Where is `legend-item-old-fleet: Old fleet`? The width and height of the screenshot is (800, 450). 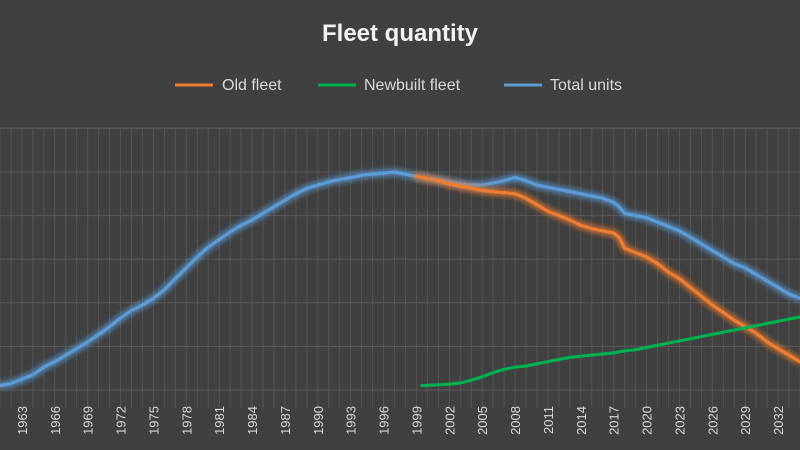 legend-item-old-fleet: Old fleet is located at coordinates (228, 85).